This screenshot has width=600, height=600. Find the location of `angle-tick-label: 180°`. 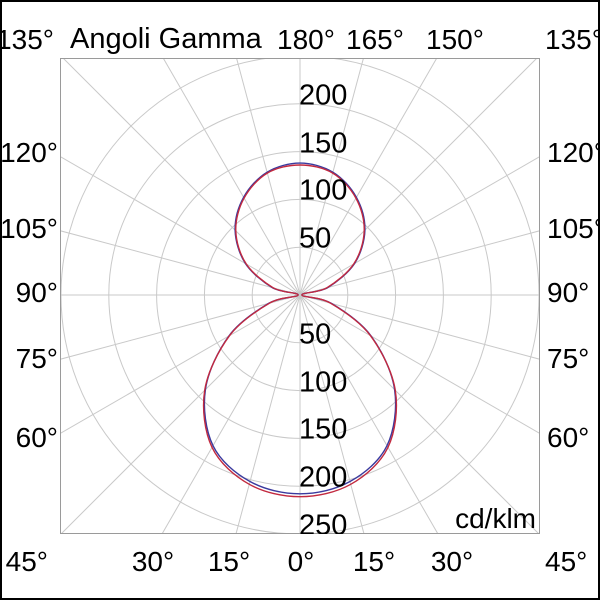

angle-tick-label: 180° is located at coordinates (306, 39).